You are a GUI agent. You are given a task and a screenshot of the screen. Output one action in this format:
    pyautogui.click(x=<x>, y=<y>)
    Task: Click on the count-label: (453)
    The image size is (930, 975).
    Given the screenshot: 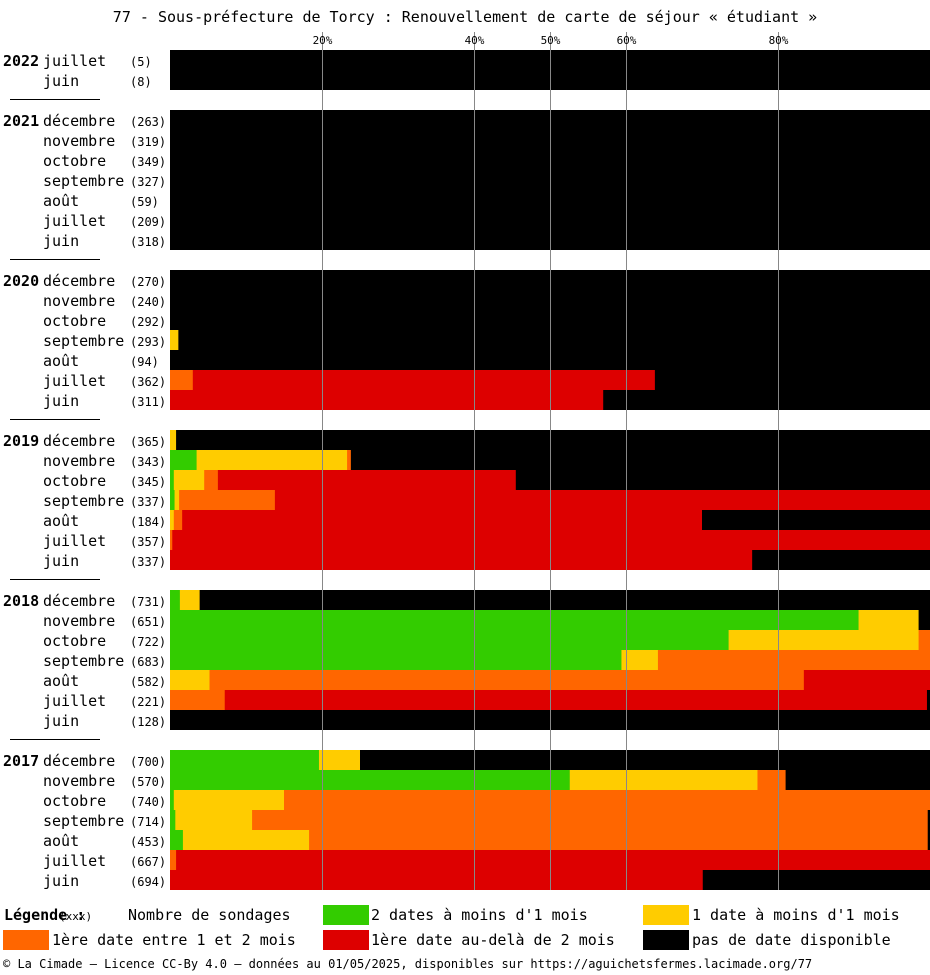 What is the action you would take?
    pyautogui.click(x=148, y=842)
    